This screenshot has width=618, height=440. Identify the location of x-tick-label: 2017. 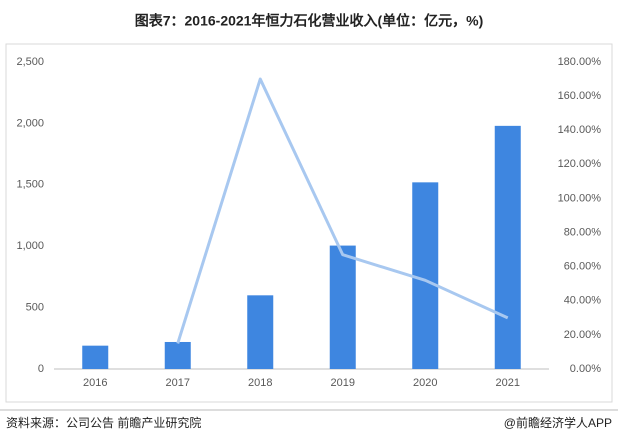
(178, 383).